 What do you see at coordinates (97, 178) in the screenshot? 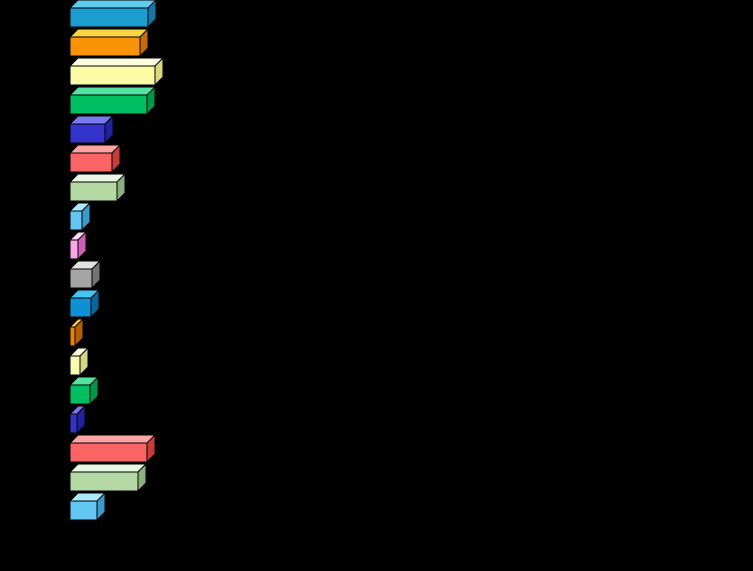
I see `bar-7-top-face` at bounding box center [97, 178].